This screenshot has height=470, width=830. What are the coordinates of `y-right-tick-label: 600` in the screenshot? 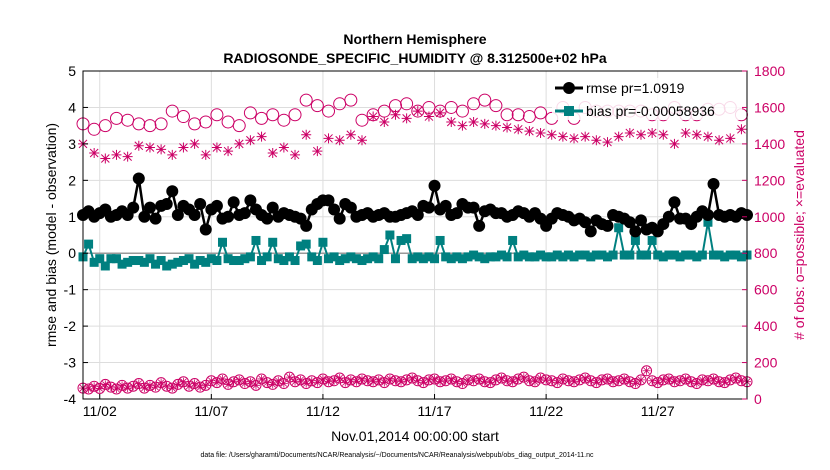 It's located at (766, 290).